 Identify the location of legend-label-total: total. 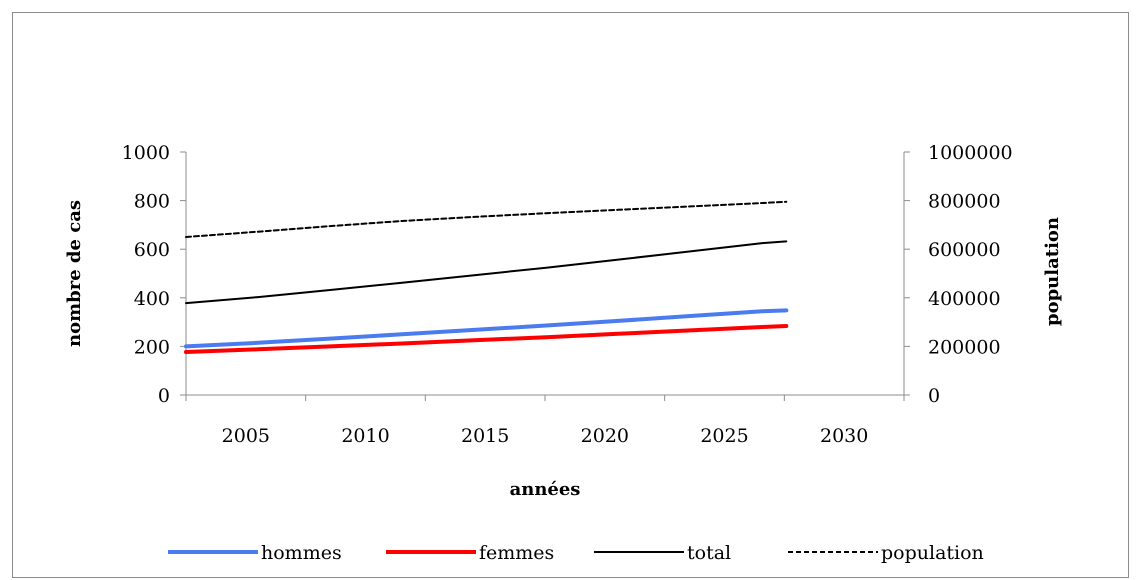
(709, 553).